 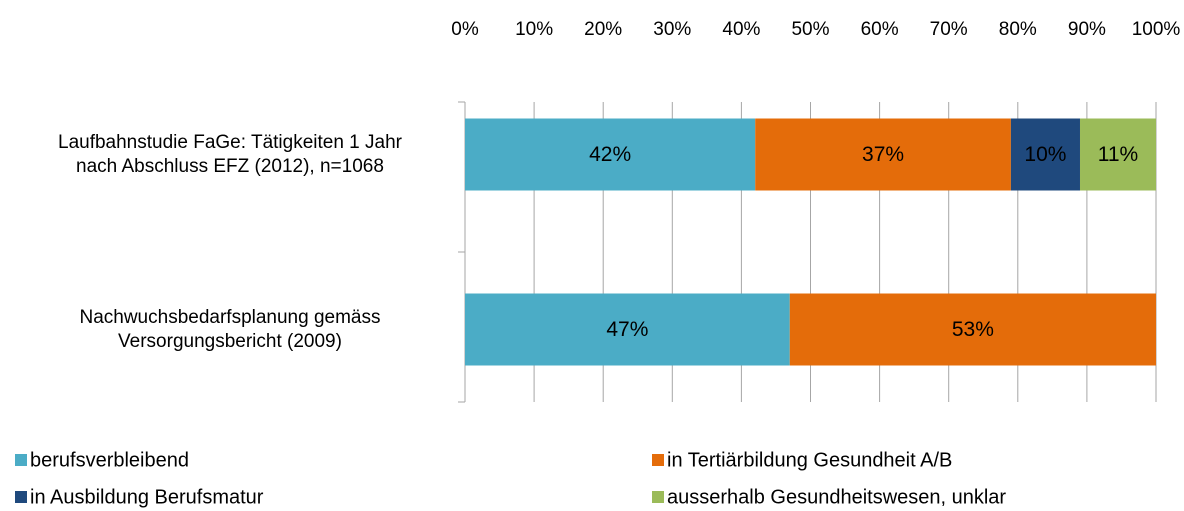 I want to click on x-tick-label: 90%, so click(x=1087, y=29).